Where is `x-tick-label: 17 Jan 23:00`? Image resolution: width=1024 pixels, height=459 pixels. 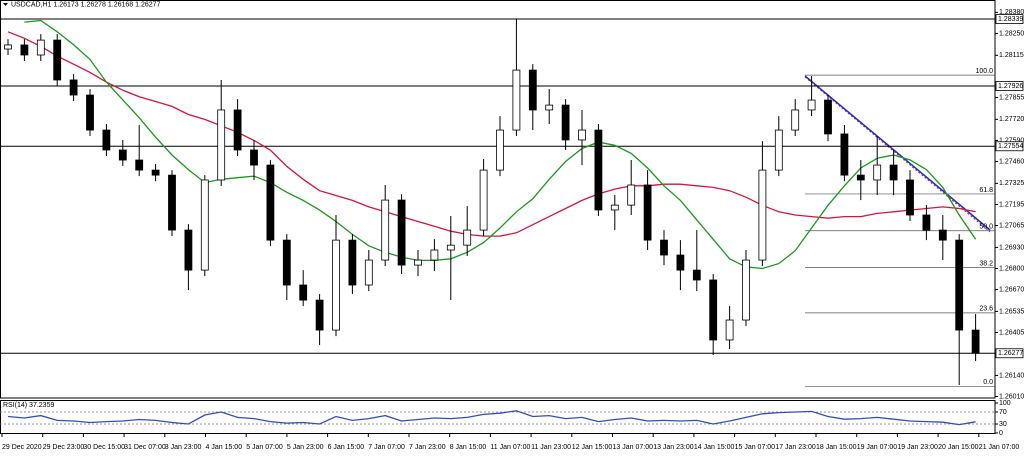 x-tick-label: 17 Jan 23:00 is located at coordinates (795, 447).